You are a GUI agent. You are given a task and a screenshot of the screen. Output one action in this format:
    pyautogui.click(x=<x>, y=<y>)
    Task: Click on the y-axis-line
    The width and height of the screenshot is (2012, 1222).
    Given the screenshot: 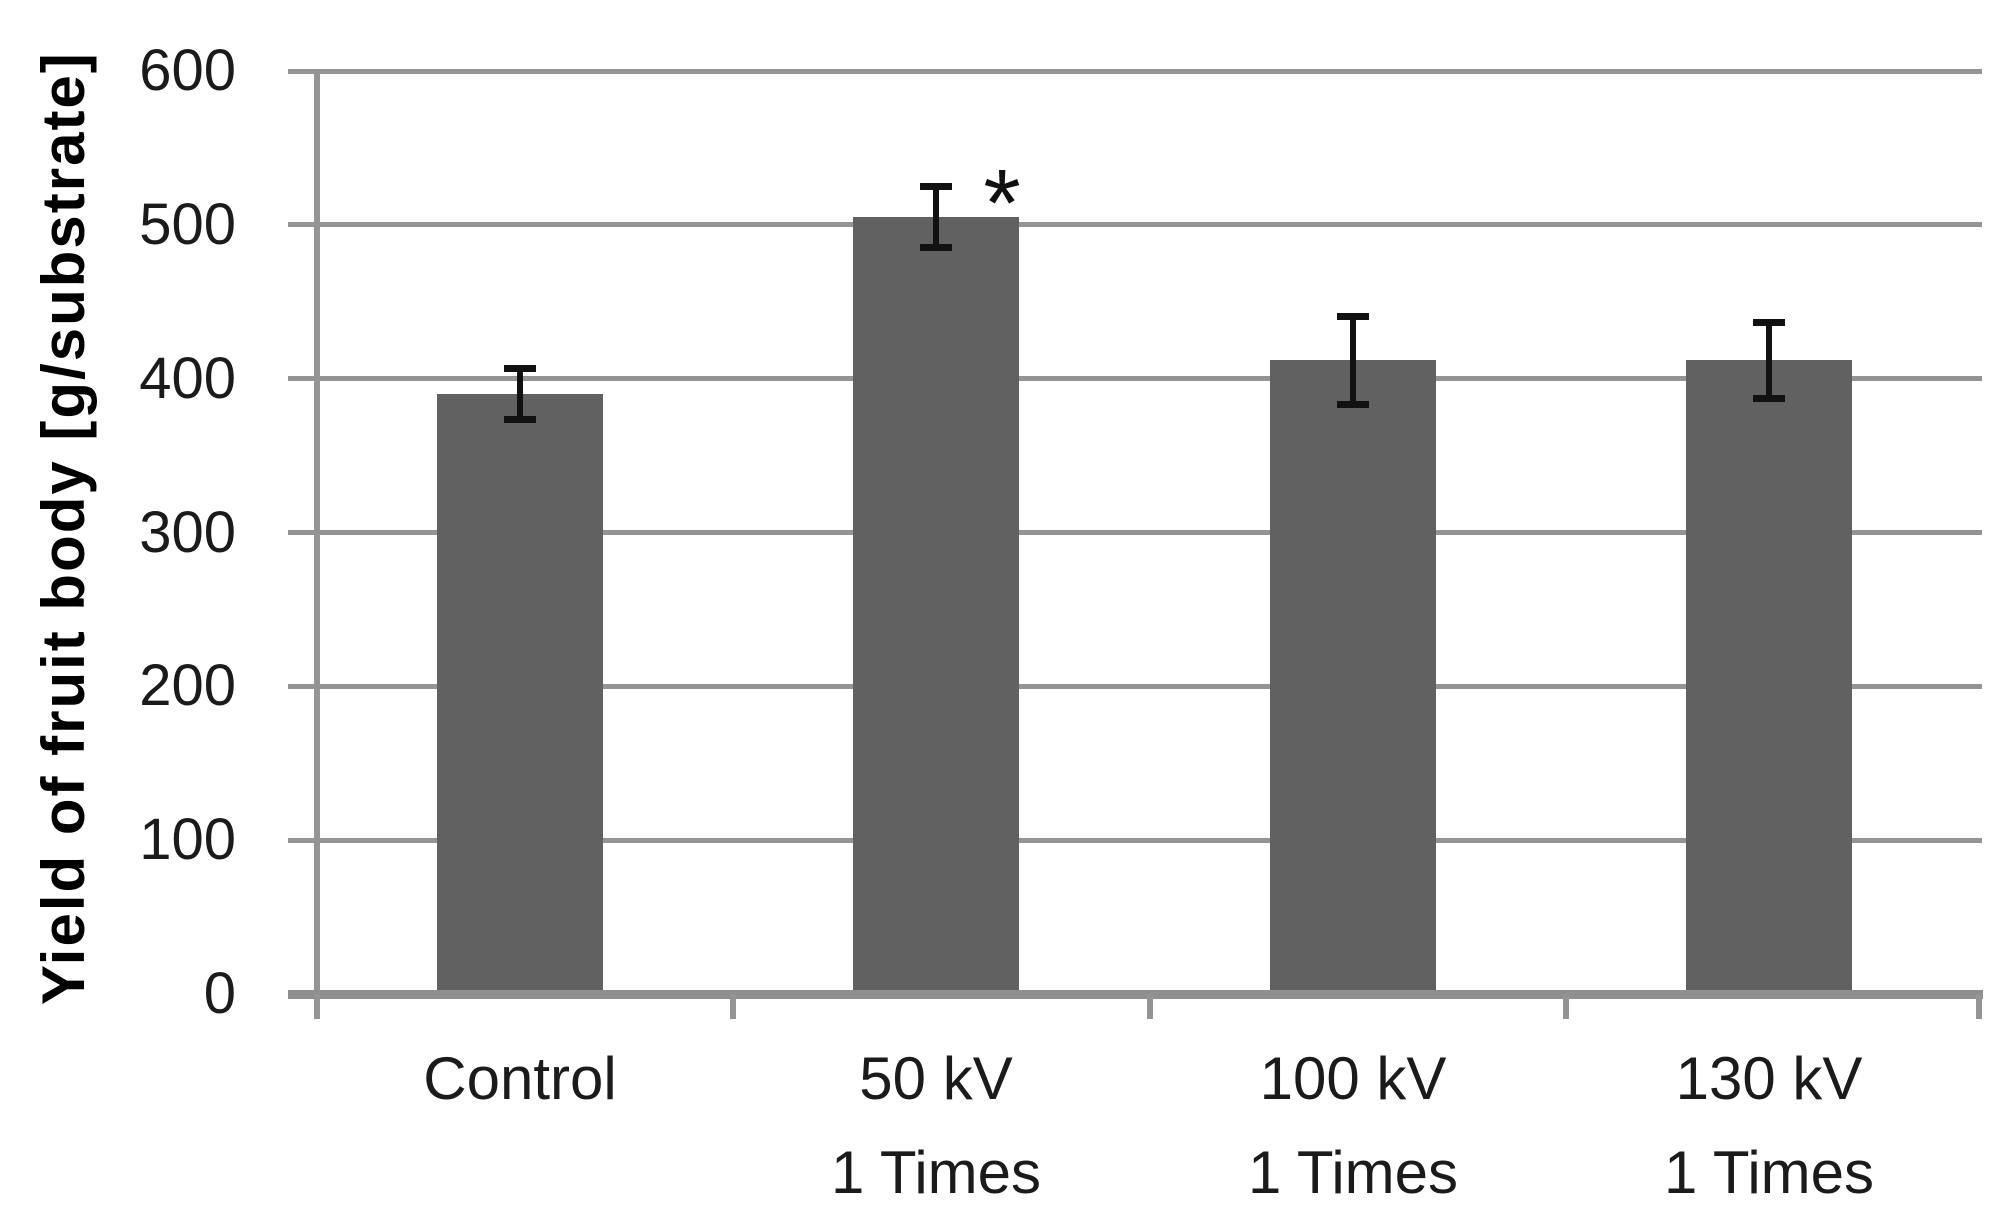 What is the action you would take?
    pyautogui.click(x=317, y=544)
    